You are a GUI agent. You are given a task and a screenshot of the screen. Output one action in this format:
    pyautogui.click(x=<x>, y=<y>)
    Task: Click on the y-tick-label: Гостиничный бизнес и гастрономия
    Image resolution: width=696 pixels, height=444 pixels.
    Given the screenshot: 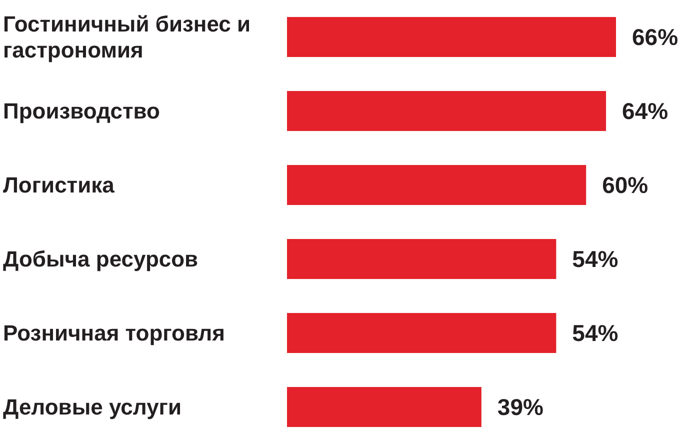 What is the action you would take?
    pyautogui.click(x=127, y=37)
    